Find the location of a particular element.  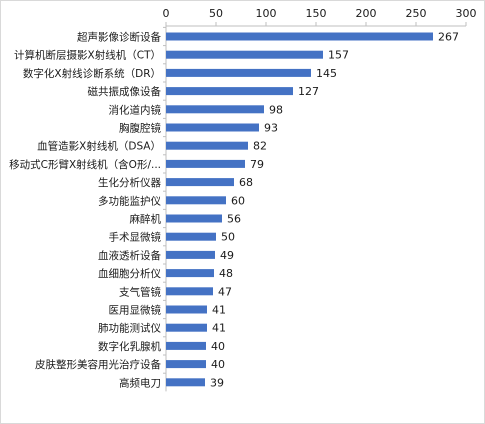

category-label: 磁共振成像设备 is located at coordinates (125, 91).